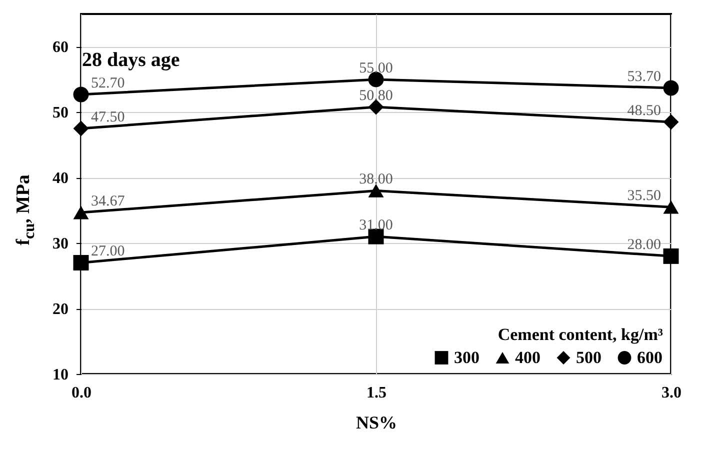 This screenshot has height=456, width=702. I want to click on data-label: 35.50, so click(644, 196).